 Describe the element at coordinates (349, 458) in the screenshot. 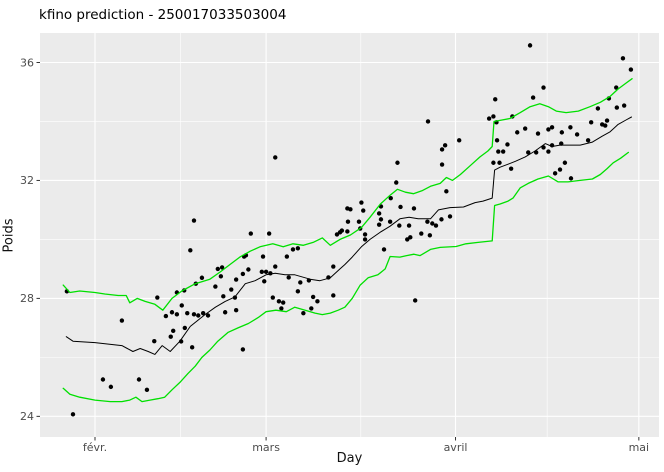

I see `x-axis-title: Day` at that location.